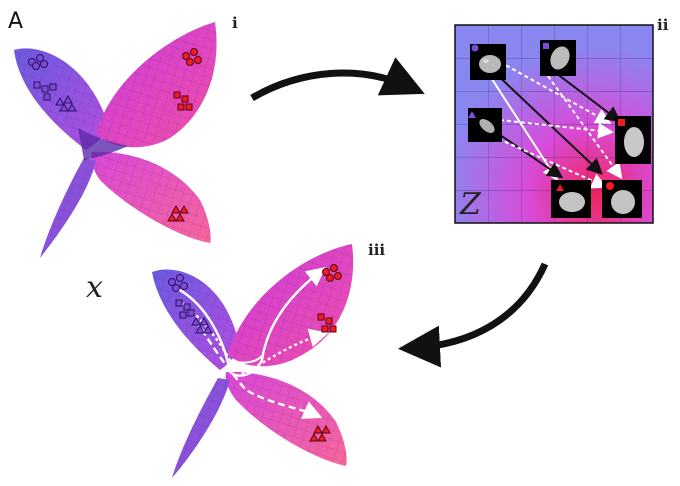 This screenshot has height=486, width=680. I want to click on red-square-markers, so click(183, 101).